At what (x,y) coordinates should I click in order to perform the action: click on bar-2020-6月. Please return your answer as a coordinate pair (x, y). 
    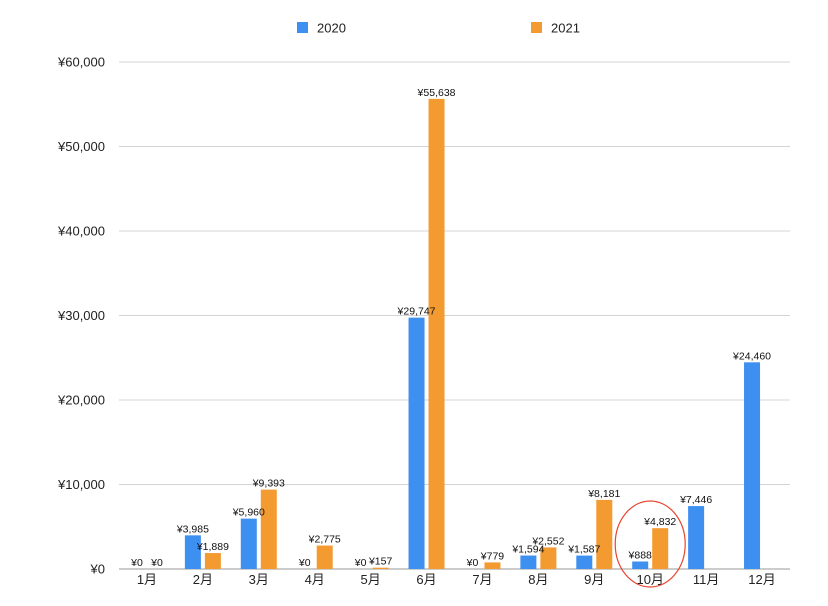
    Looking at the image, I should click on (416, 443).